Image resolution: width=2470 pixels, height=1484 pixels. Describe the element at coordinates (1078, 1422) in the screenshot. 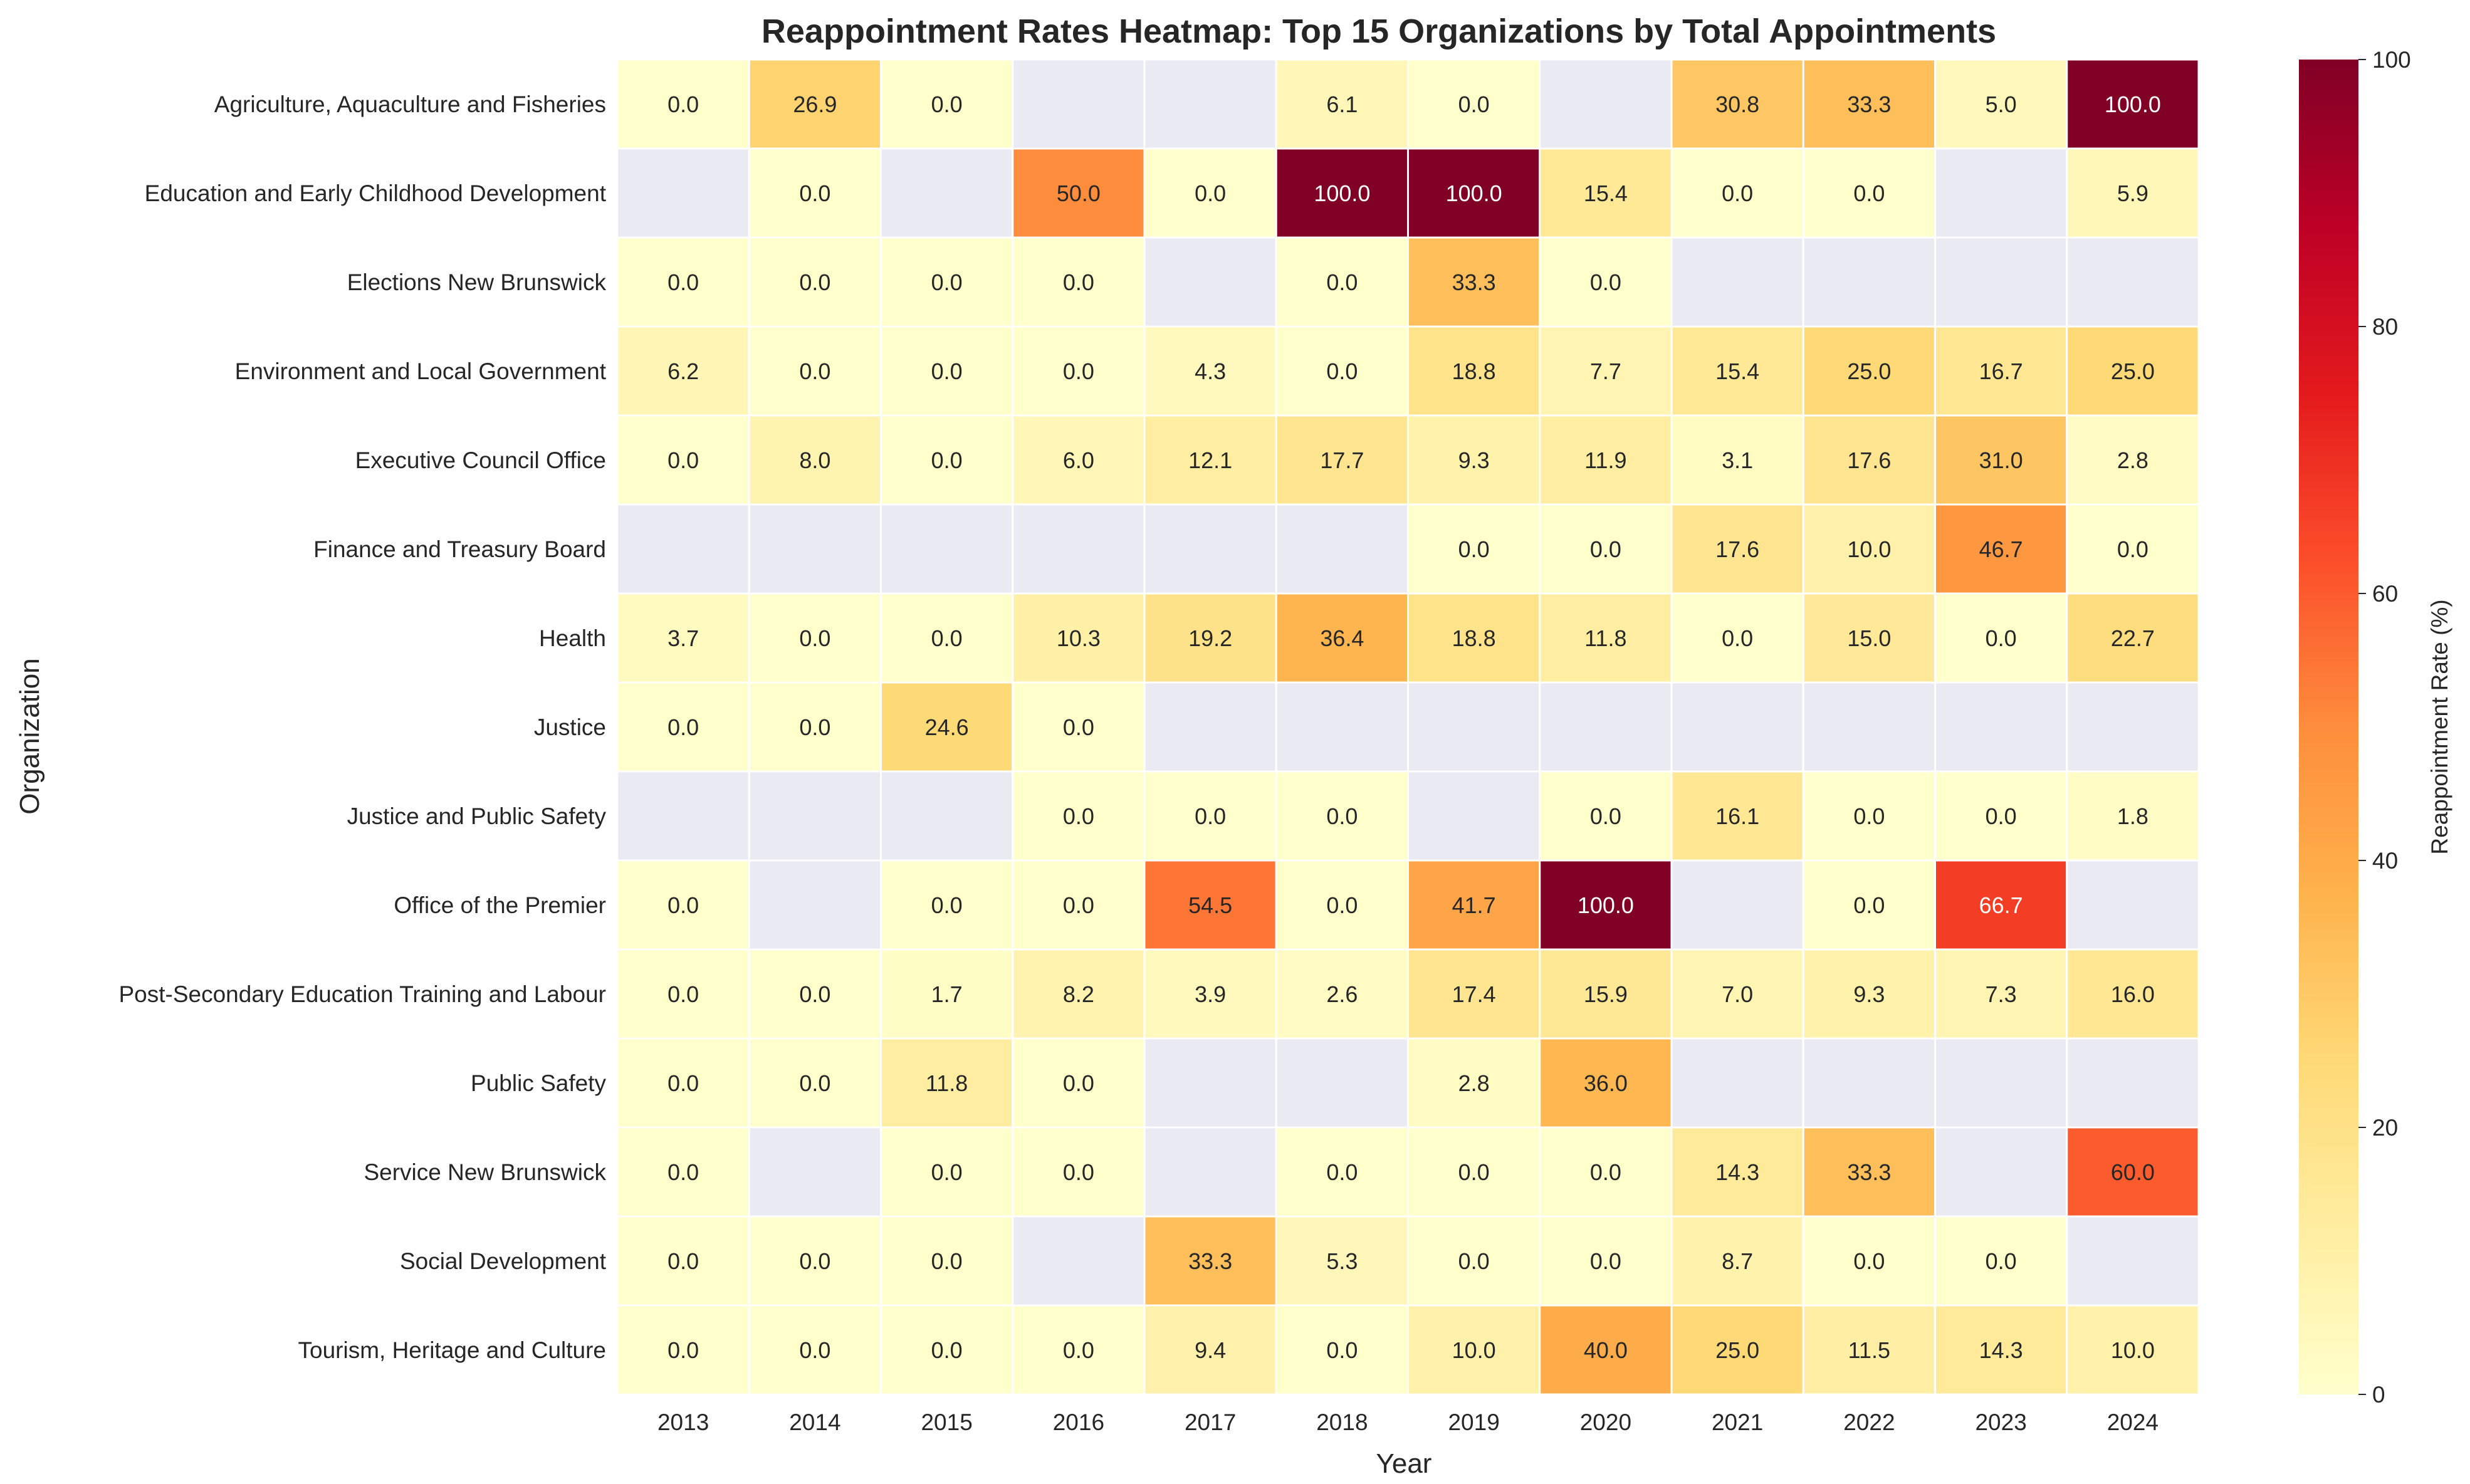

I see `x-tick-label: 2016` at that location.